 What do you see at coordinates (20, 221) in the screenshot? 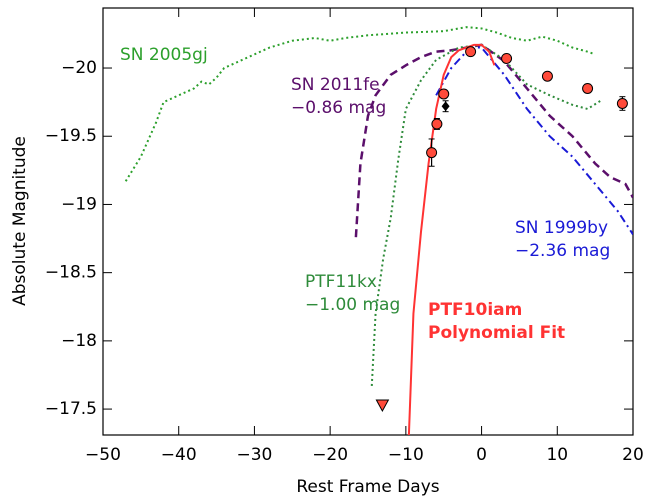
I see `y-axis-label: Absolute Magnitude` at bounding box center [20, 221].